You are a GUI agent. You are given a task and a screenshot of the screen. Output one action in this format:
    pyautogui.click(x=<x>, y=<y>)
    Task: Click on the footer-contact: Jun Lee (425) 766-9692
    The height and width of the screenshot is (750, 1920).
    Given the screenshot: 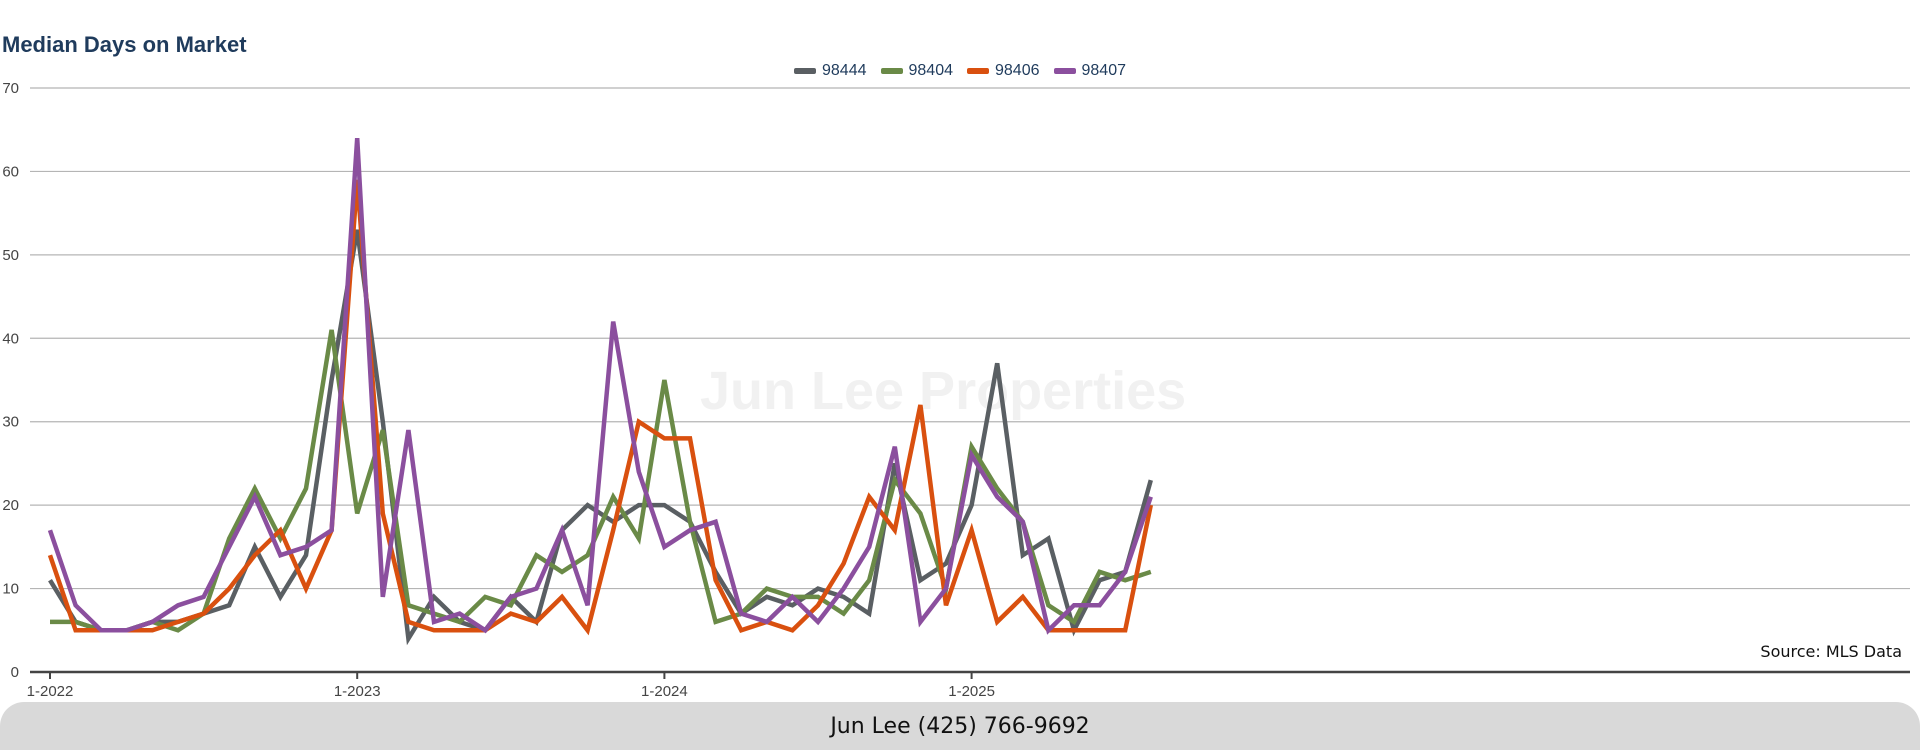 What is the action you would take?
    pyautogui.click(x=960, y=726)
    